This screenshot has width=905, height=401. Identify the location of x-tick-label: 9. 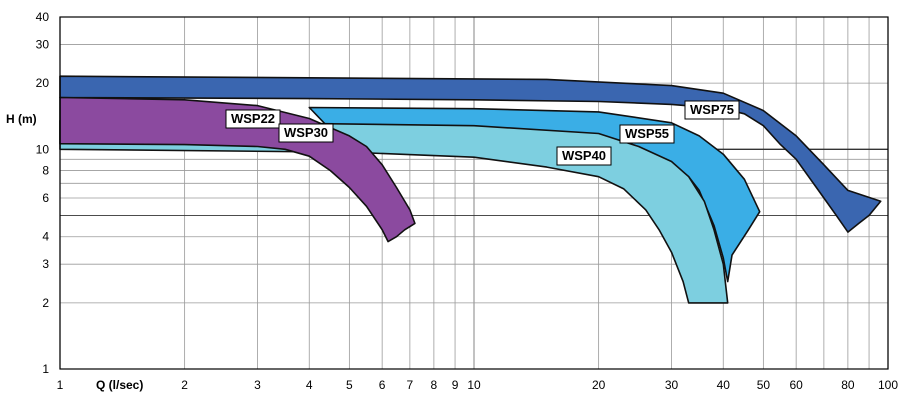
(455, 385).